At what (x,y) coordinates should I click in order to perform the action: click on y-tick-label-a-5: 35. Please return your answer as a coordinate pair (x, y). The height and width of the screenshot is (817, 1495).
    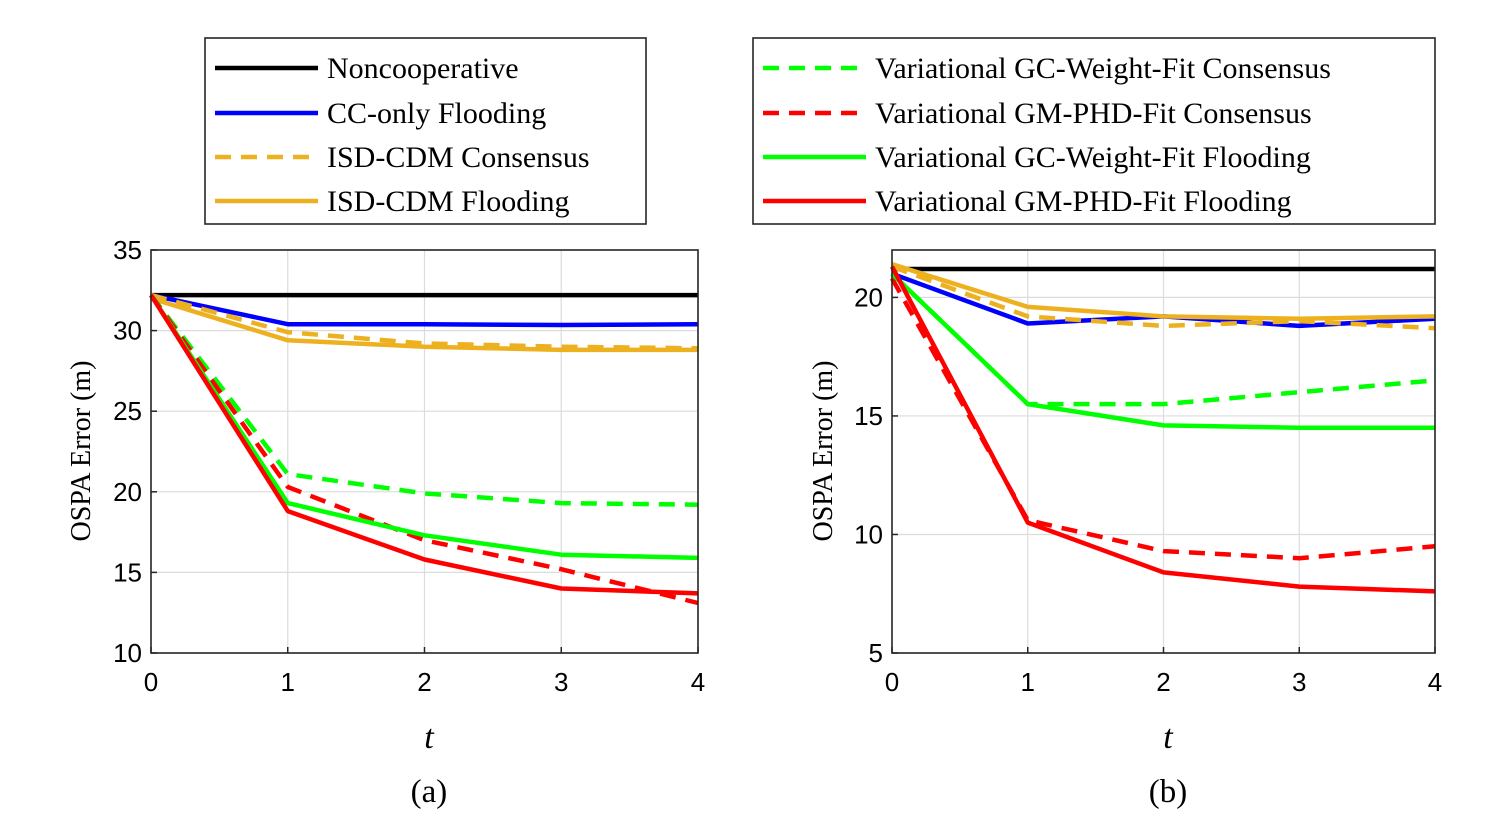
    Looking at the image, I should click on (127, 250).